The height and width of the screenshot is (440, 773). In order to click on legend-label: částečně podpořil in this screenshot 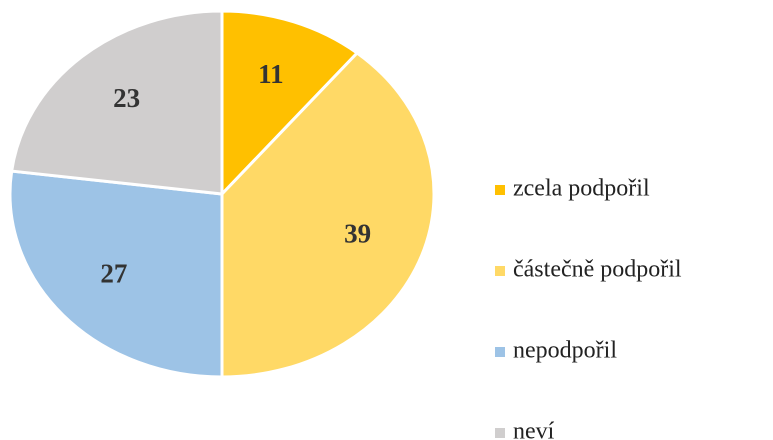, I will do `click(597, 270)`.